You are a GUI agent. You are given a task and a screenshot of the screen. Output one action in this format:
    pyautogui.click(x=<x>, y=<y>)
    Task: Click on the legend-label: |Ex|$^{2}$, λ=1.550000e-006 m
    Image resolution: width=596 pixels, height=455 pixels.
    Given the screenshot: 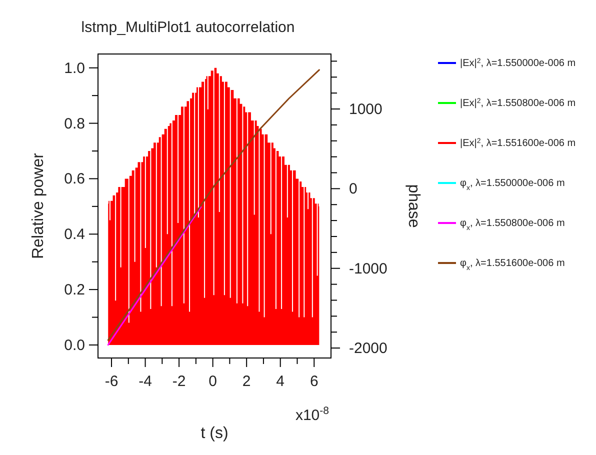 What is the action you would take?
    pyautogui.click(x=518, y=63)
    